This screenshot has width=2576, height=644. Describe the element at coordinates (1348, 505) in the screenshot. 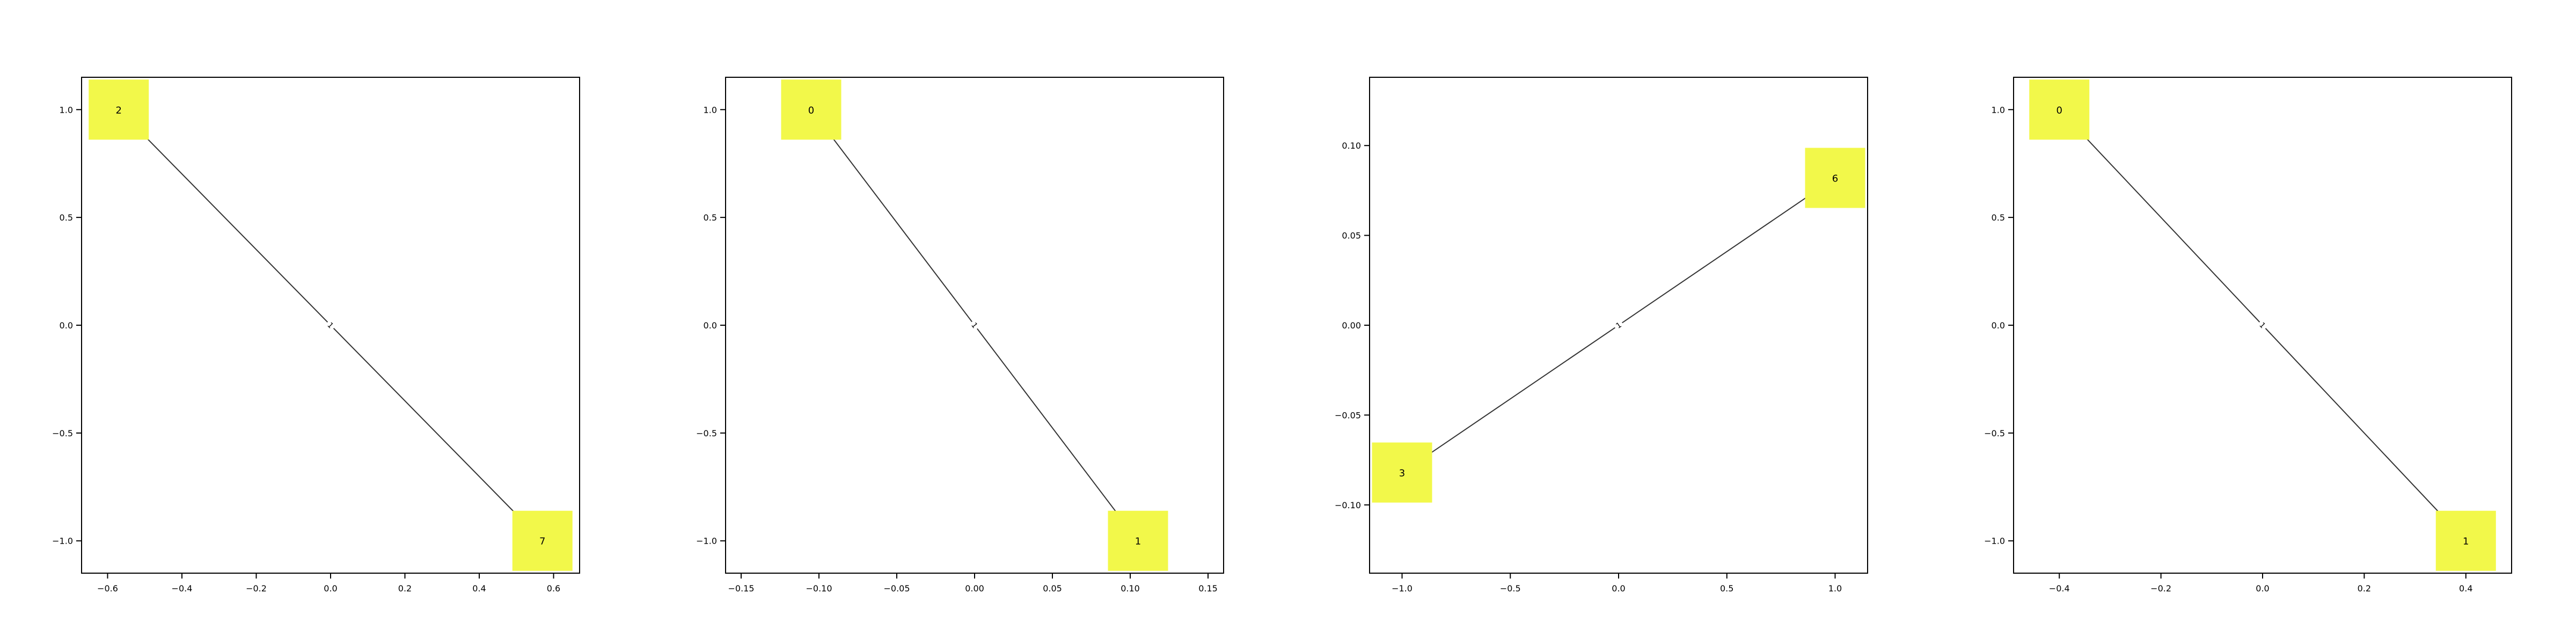

I see `y-tick-label: −0.10` at that location.